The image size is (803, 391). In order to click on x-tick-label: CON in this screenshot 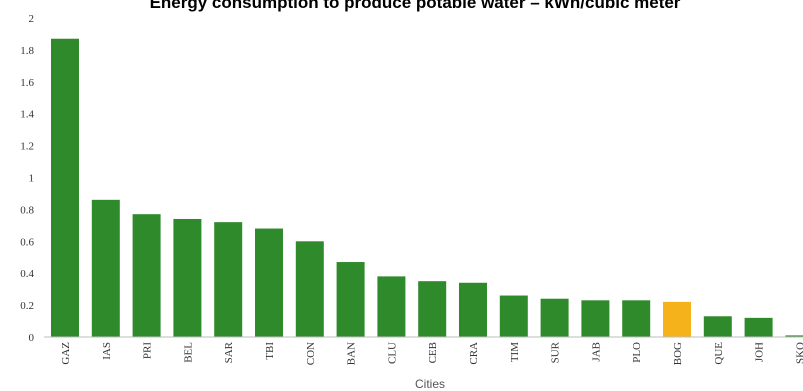, I will do `click(311, 353)`.